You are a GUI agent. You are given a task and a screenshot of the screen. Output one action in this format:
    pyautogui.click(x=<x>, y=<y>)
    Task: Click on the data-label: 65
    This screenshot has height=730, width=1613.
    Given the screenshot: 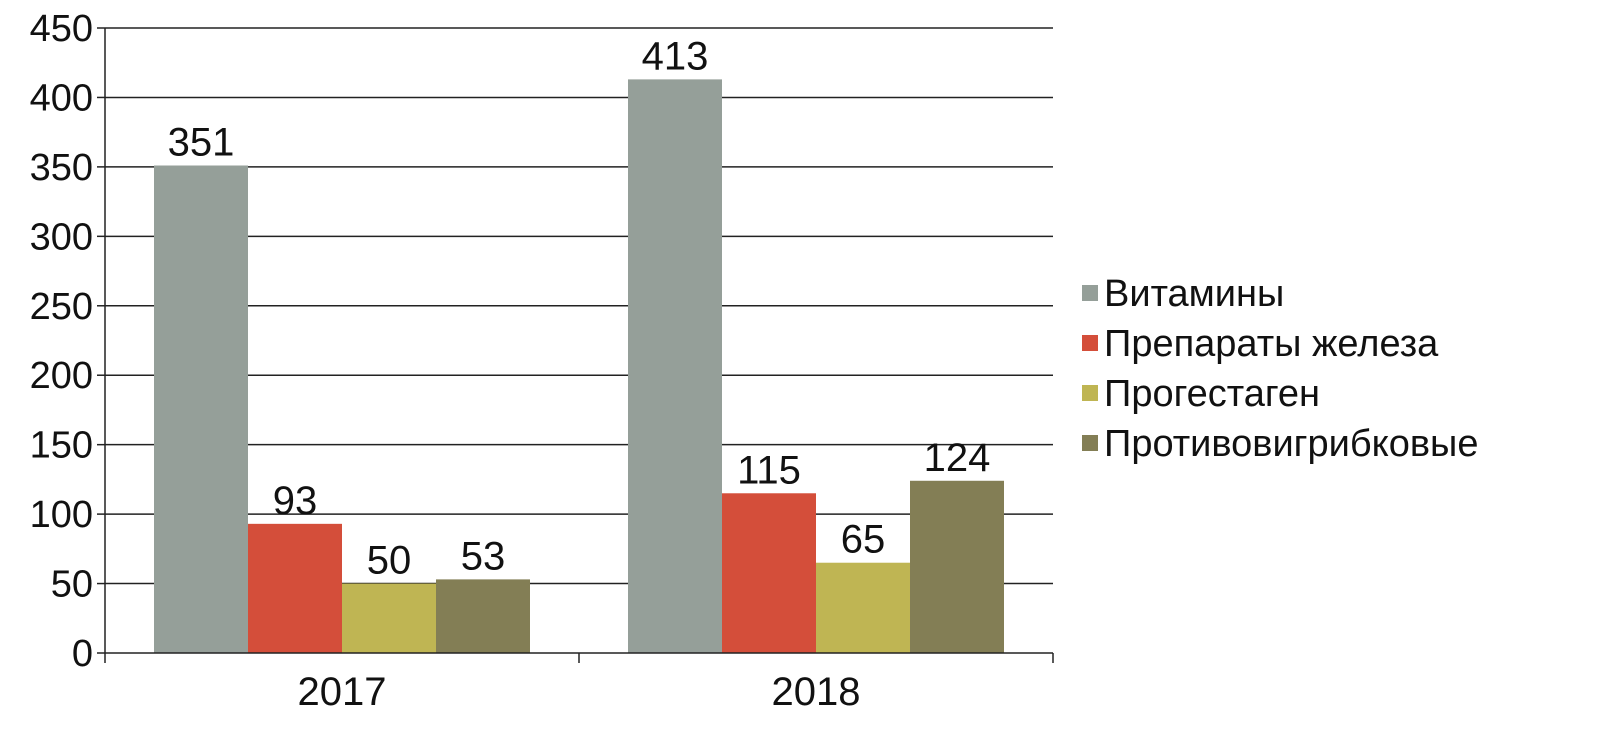 What is the action you would take?
    pyautogui.click(x=863, y=540)
    